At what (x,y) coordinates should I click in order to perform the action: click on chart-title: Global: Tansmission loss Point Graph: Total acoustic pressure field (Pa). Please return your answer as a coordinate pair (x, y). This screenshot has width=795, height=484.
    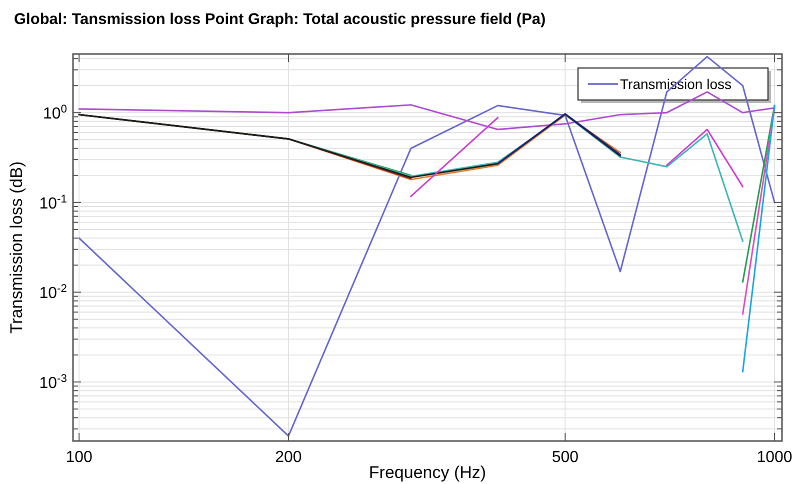
    Looking at the image, I should click on (280, 19).